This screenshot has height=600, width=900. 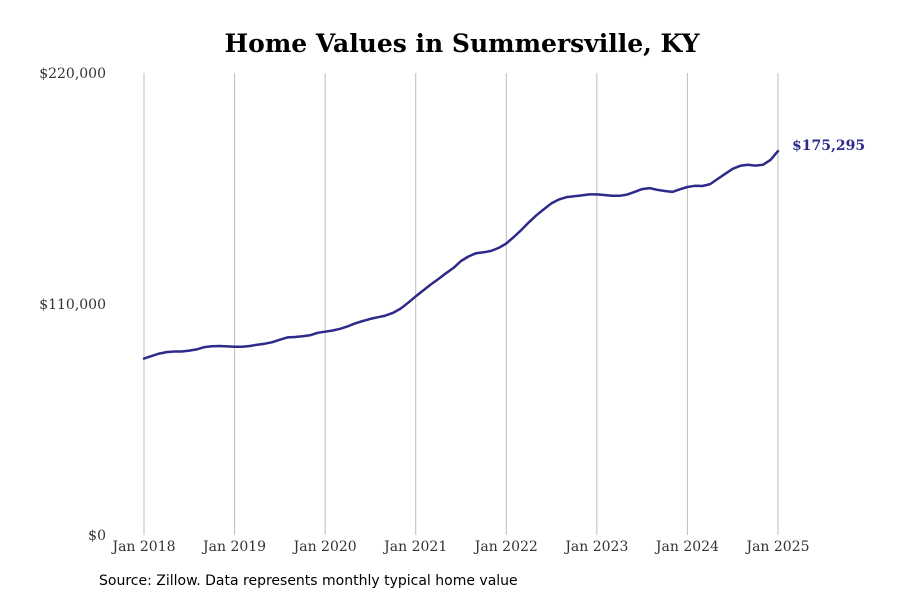 What do you see at coordinates (776, 547) in the screenshot?
I see `x-tick-label: Jan 2025` at bounding box center [776, 547].